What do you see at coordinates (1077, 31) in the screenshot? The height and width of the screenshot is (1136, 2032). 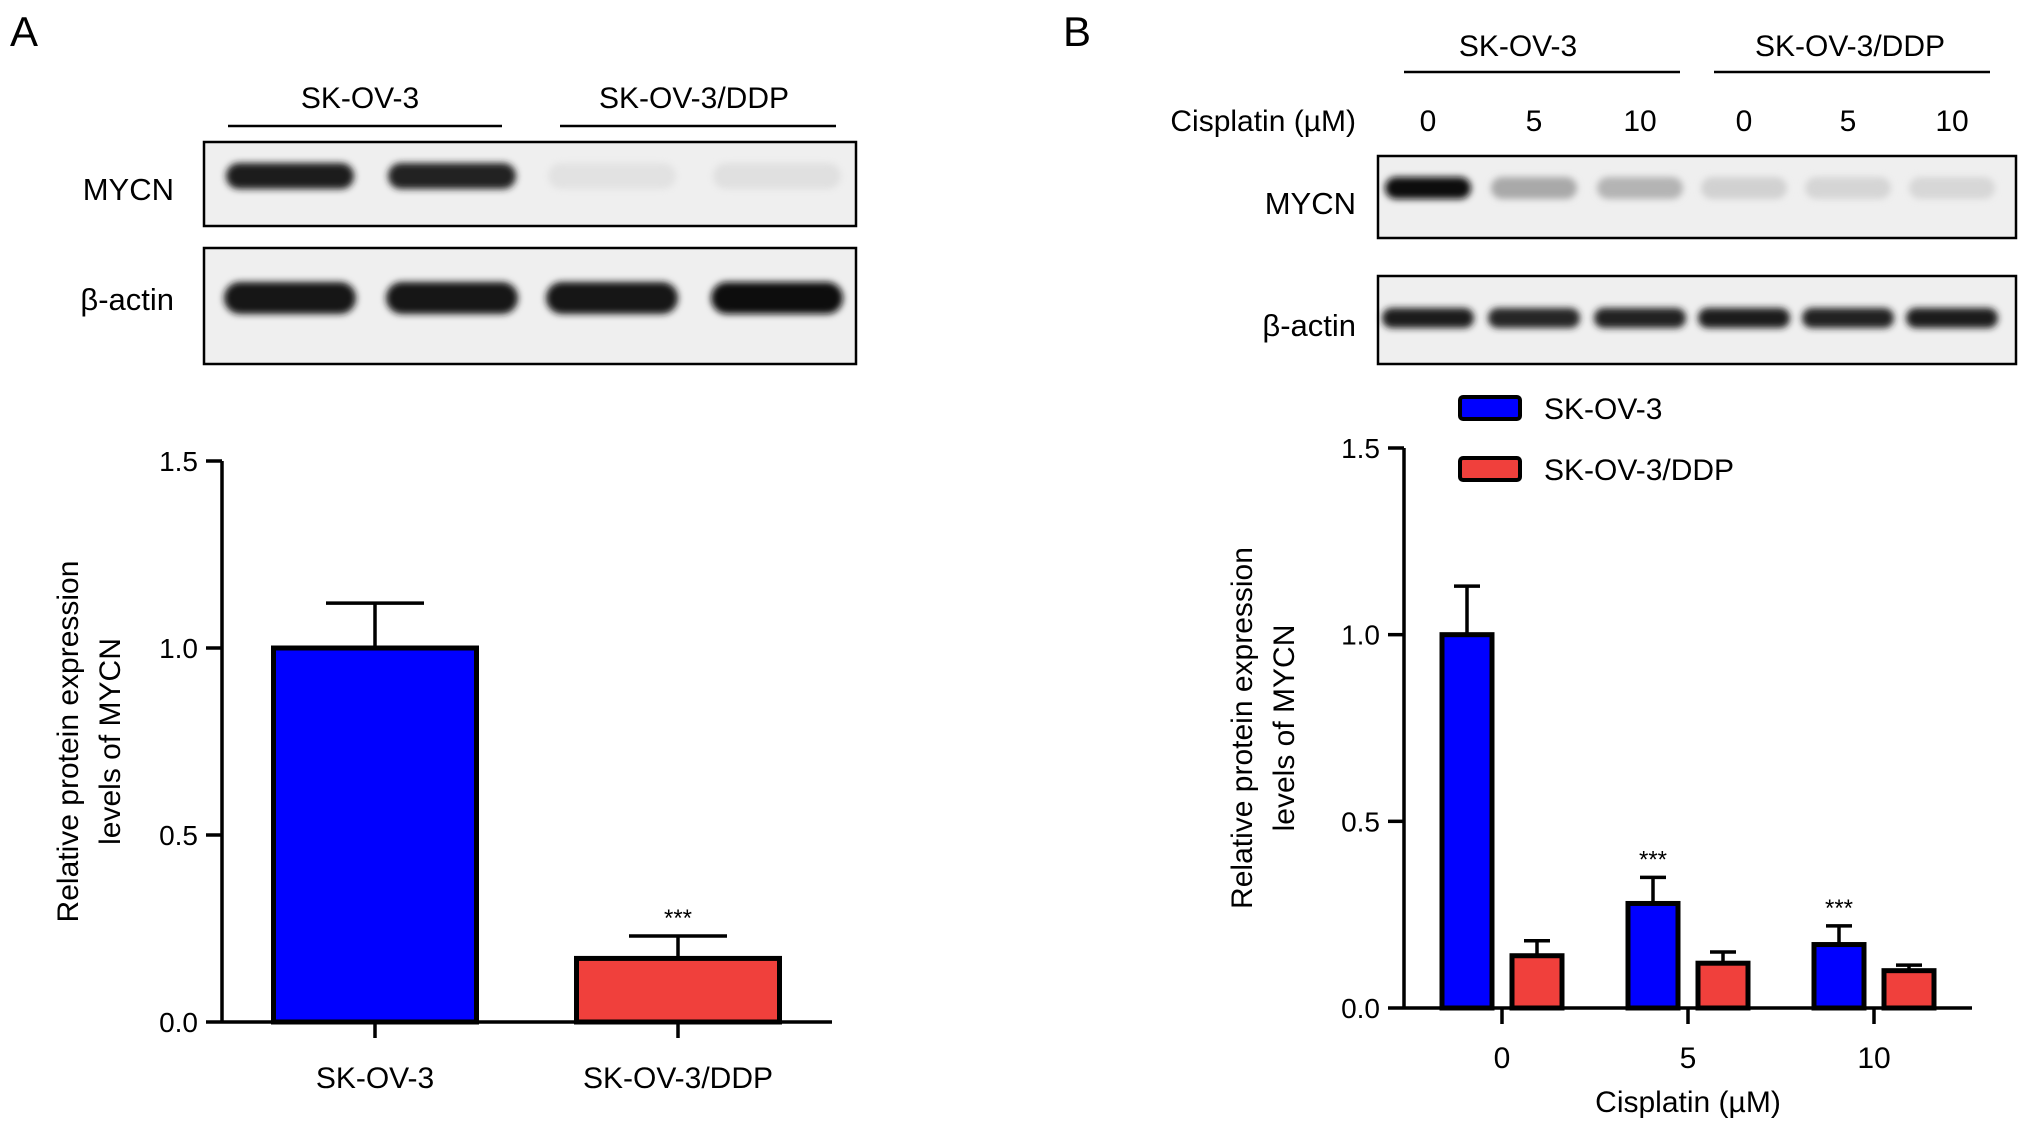 I see `panel-b-letter: B` at bounding box center [1077, 31].